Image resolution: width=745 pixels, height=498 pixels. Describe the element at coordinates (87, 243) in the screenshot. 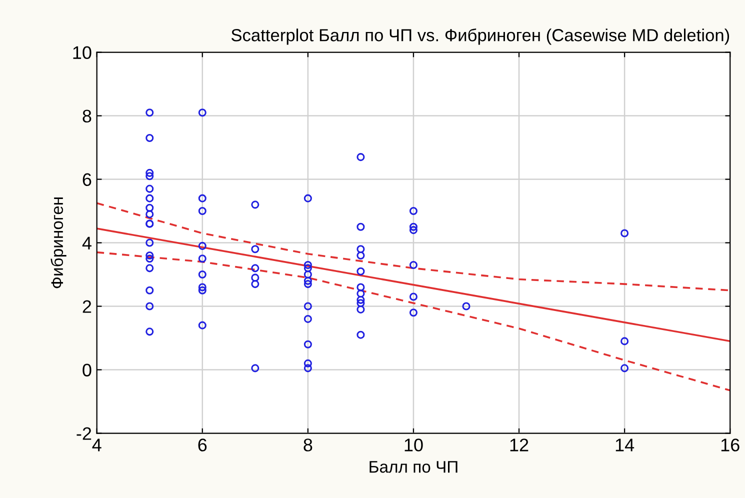

I see `y-tick-label: 4` at that location.